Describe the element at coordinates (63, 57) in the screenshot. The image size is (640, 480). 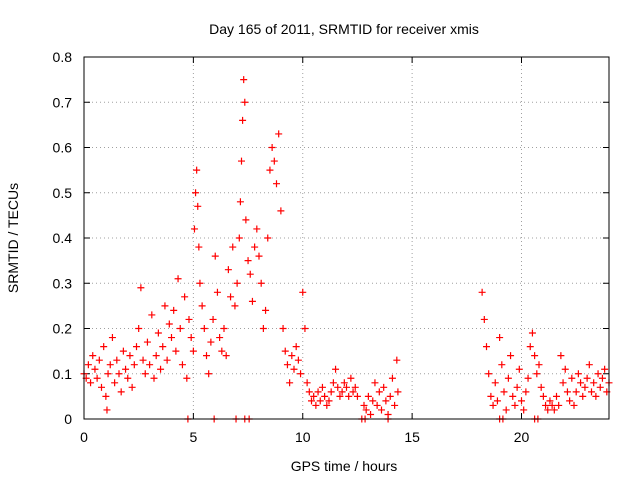
I see `y-tick-label: 0.8` at that location.